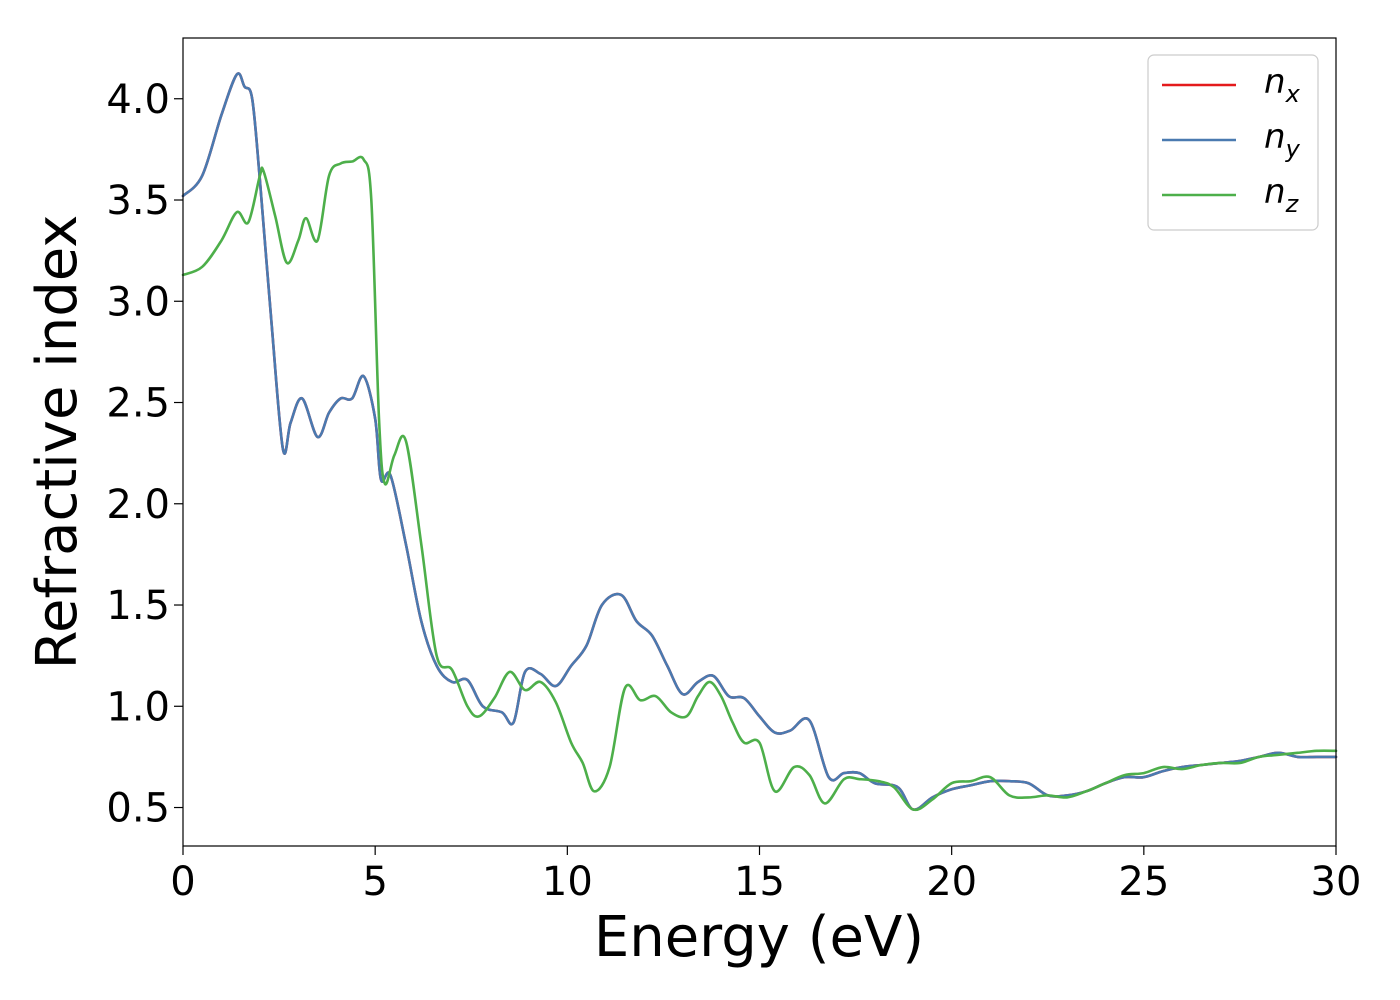 The height and width of the screenshot is (1000, 1400). What do you see at coordinates (759, 882) in the screenshot?
I see `x-tick-label: 15` at bounding box center [759, 882].